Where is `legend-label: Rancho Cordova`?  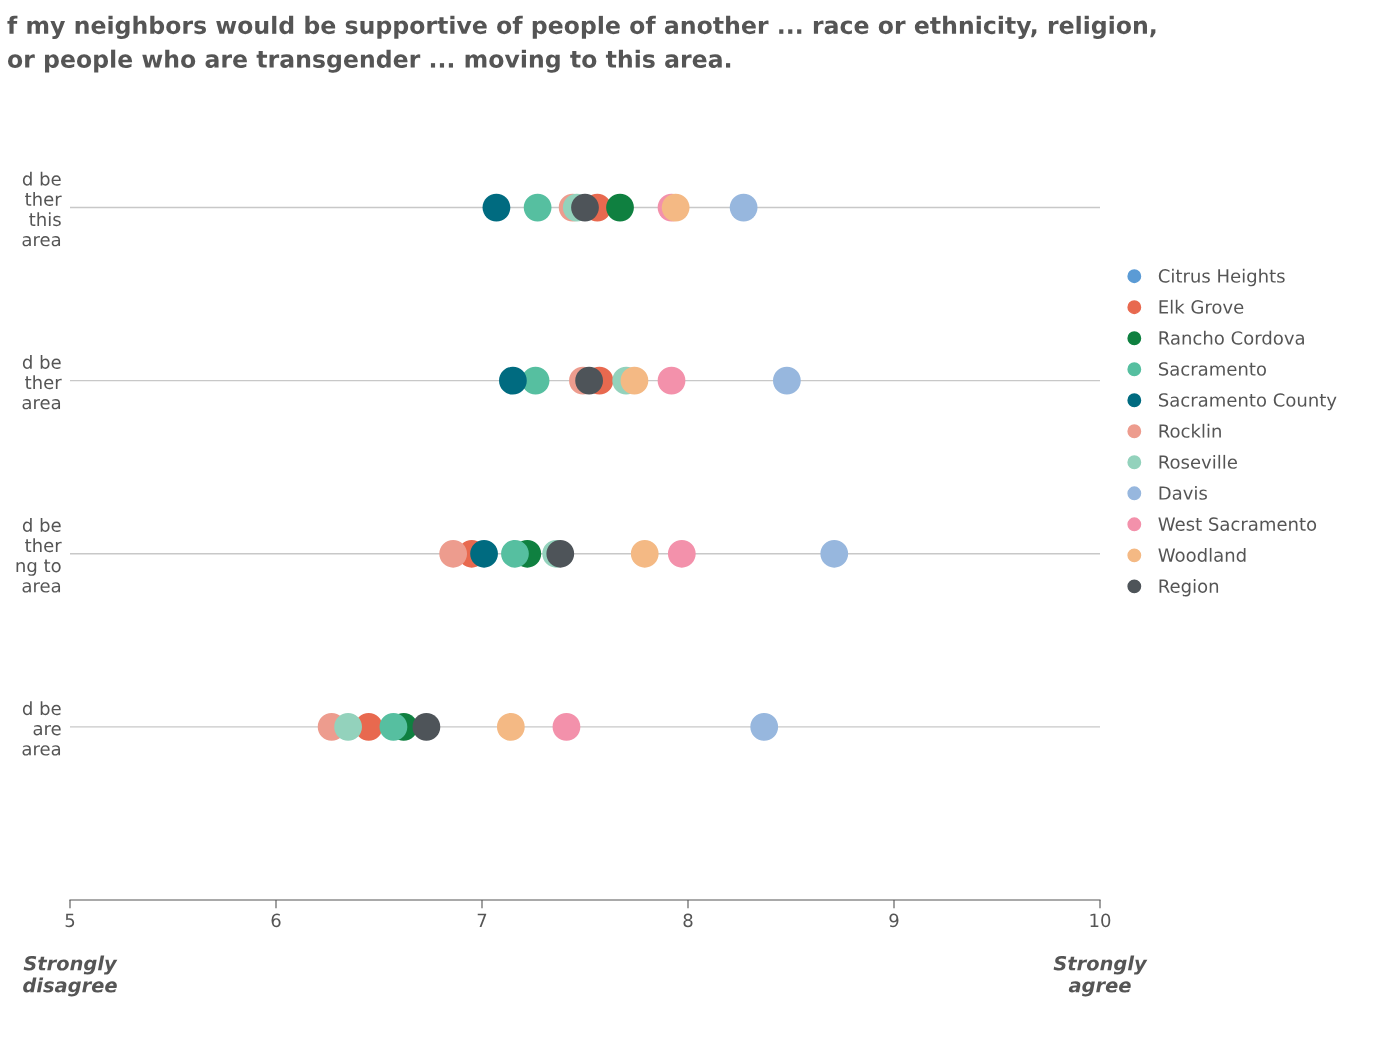
legend-label: Rancho Cordova is located at coordinates (1231, 337).